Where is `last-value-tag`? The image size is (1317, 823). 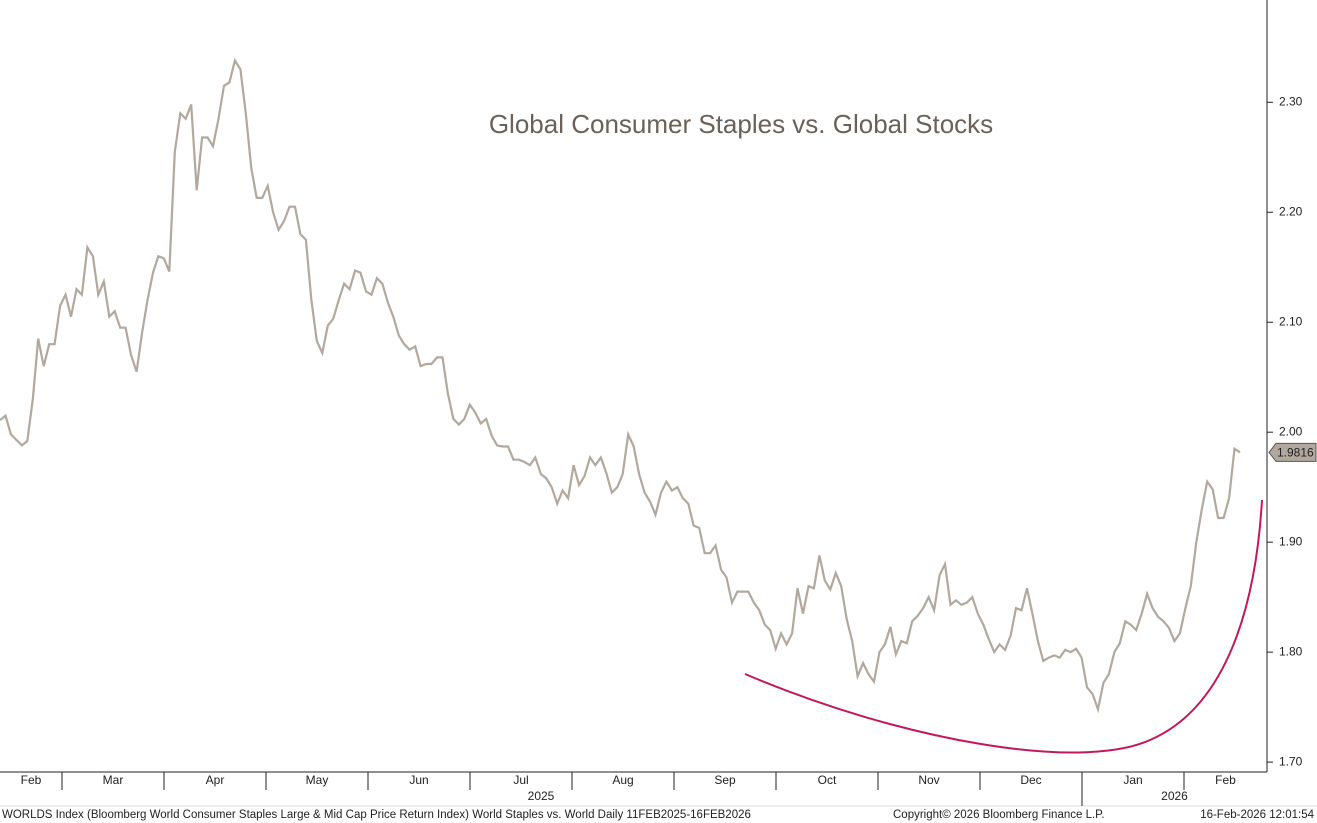
last-value-tag is located at coordinates (1292, 452).